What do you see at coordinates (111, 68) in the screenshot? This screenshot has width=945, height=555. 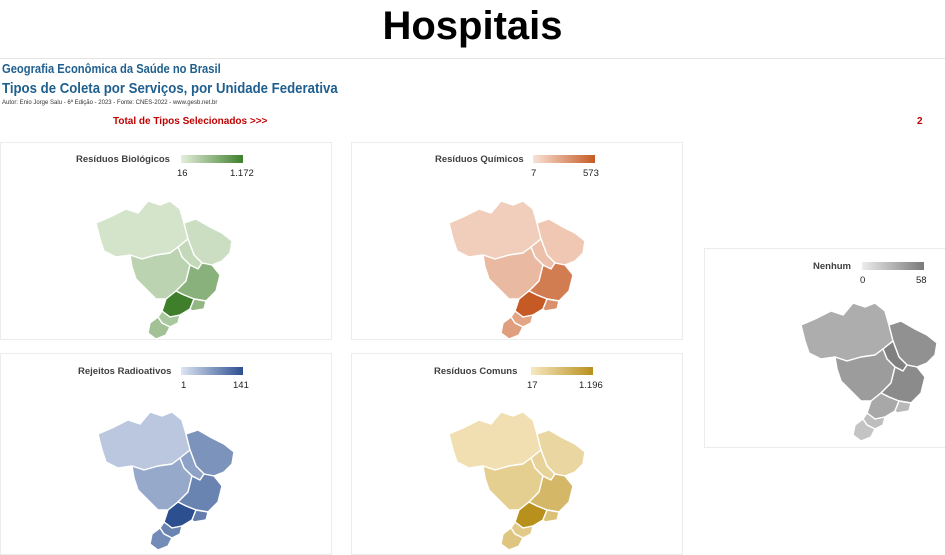 I see `report-subtitle: Geografia Econômica da Saúde no Brasil` at bounding box center [111, 68].